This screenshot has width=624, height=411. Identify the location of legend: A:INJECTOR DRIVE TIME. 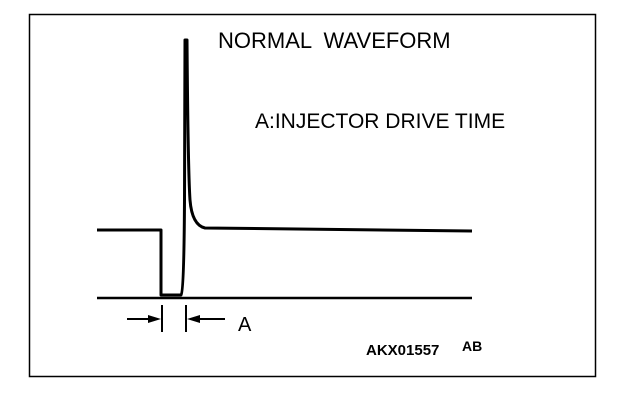
(380, 121).